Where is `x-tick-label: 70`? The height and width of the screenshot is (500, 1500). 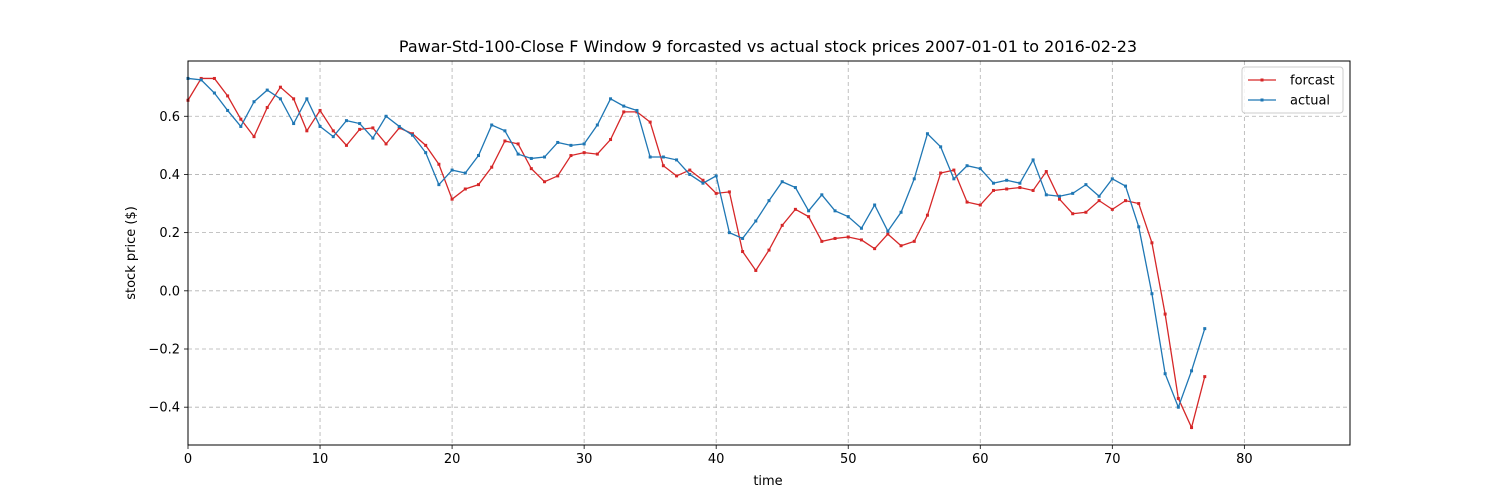 x-tick-label: 70 is located at coordinates (1112, 459).